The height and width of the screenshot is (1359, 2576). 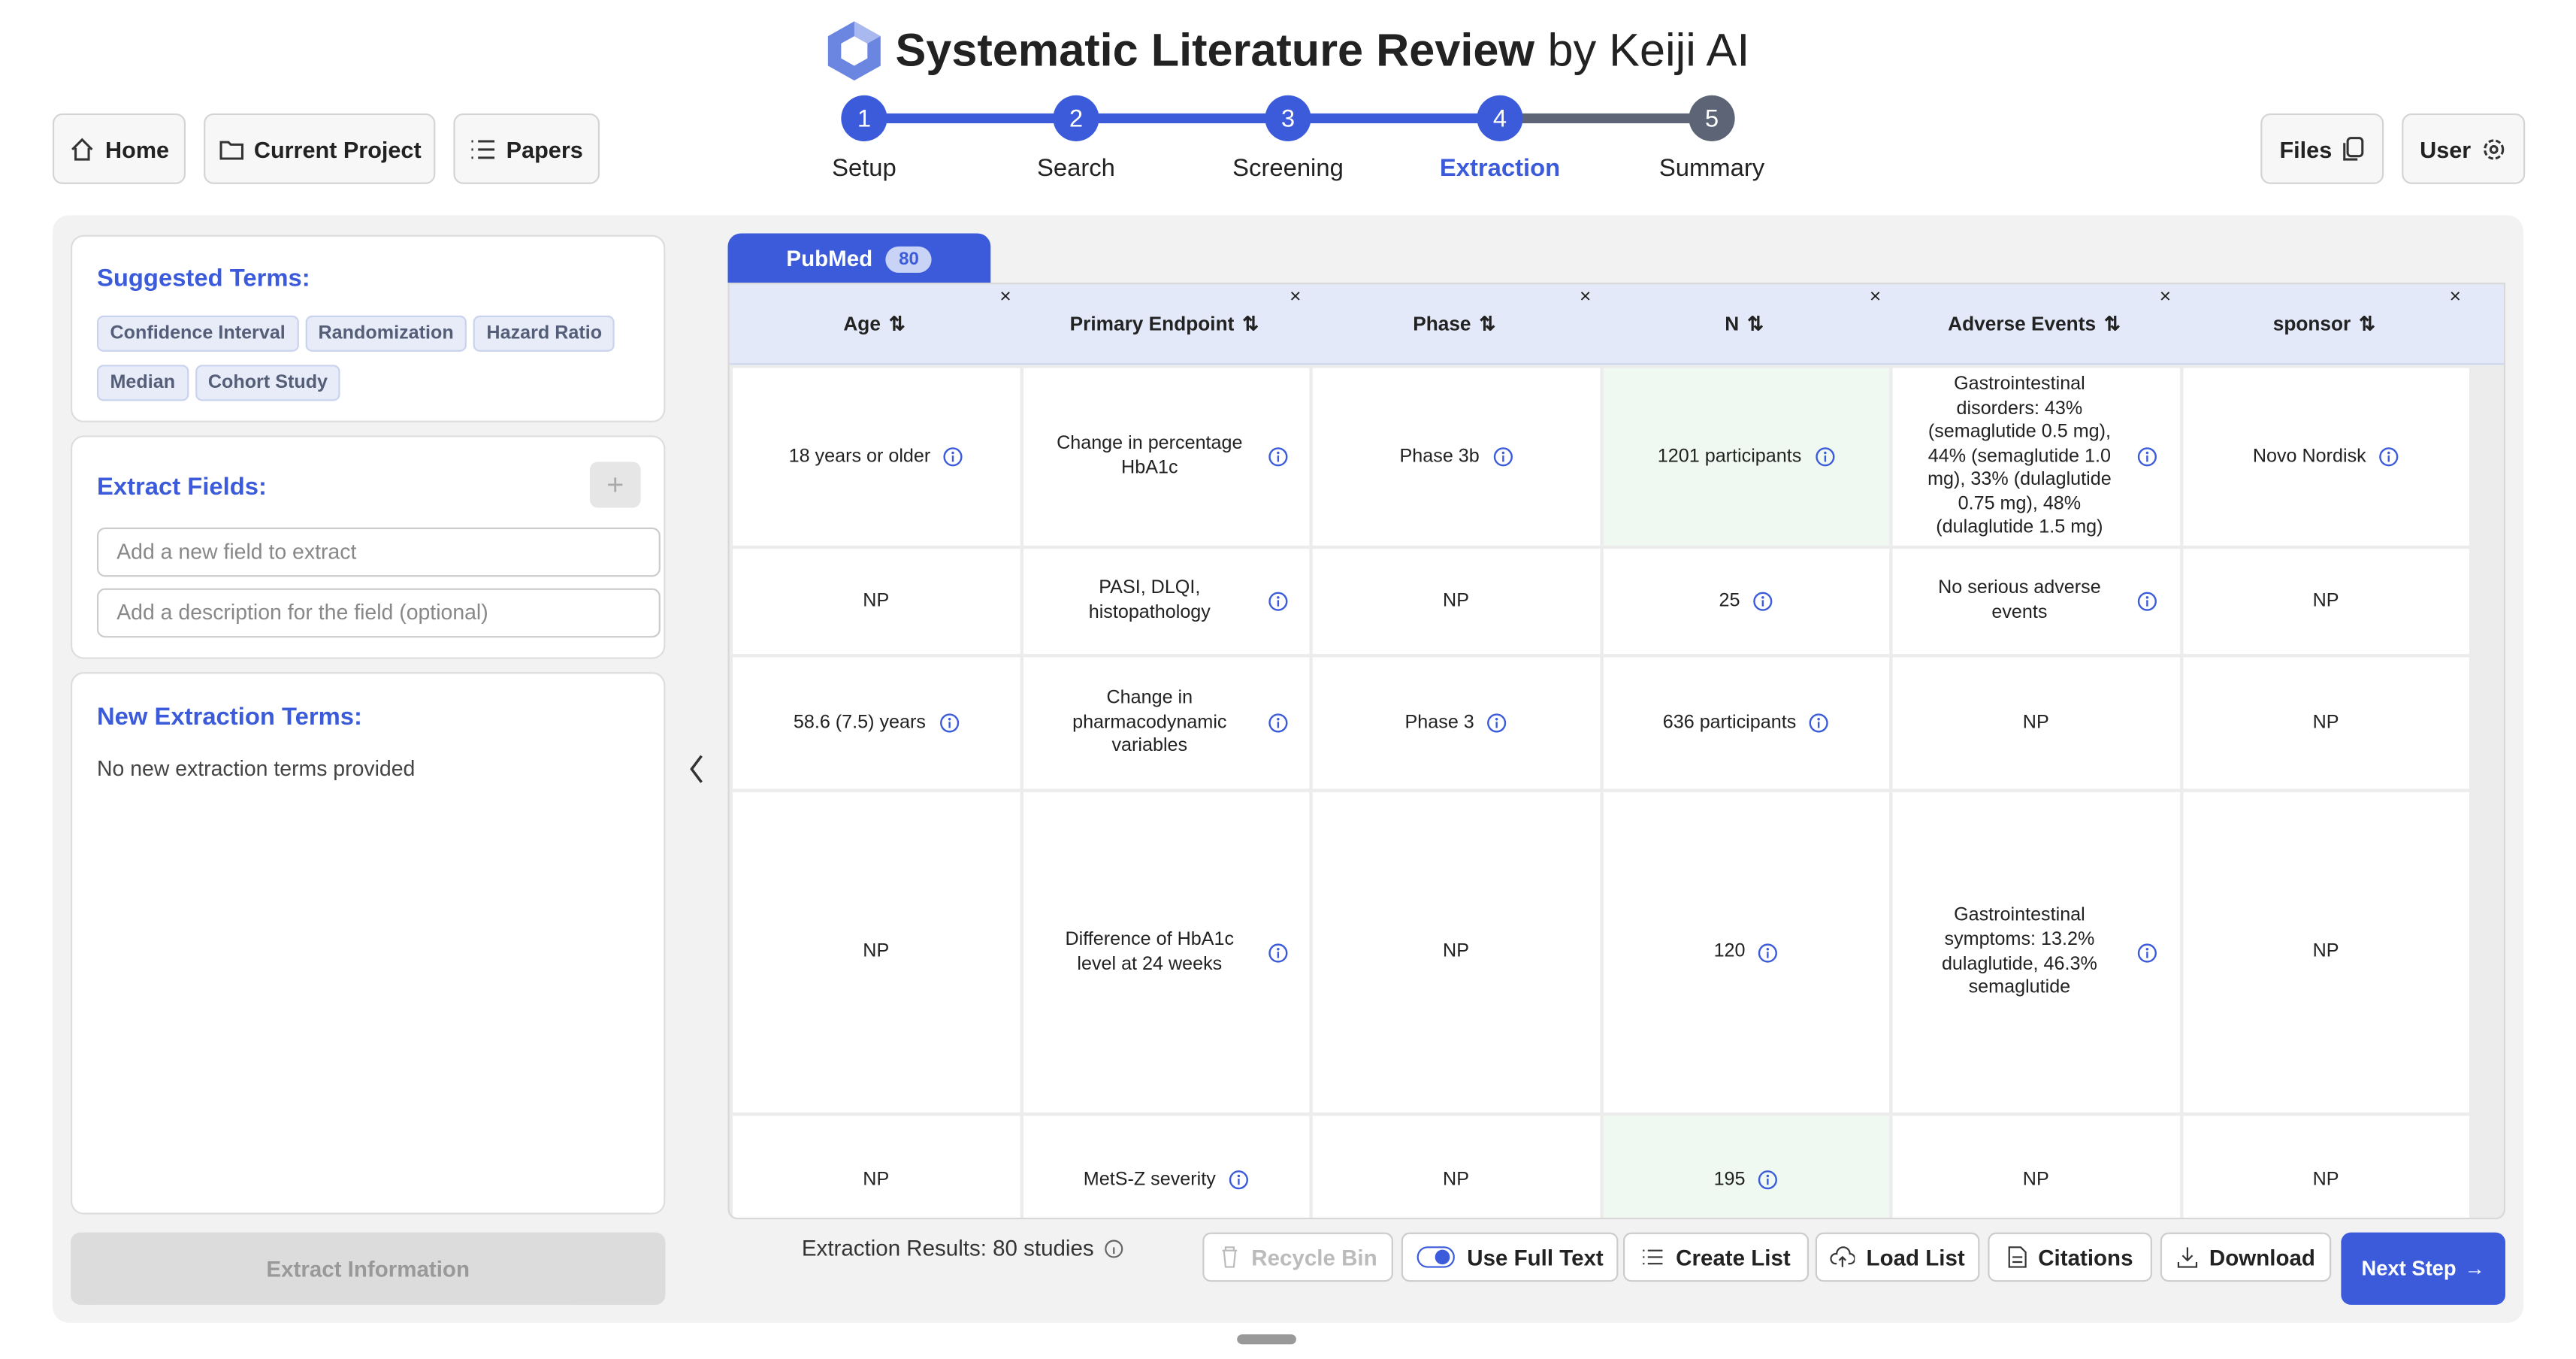 I want to click on toolbar-button: Load List, so click(x=1898, y=1257).